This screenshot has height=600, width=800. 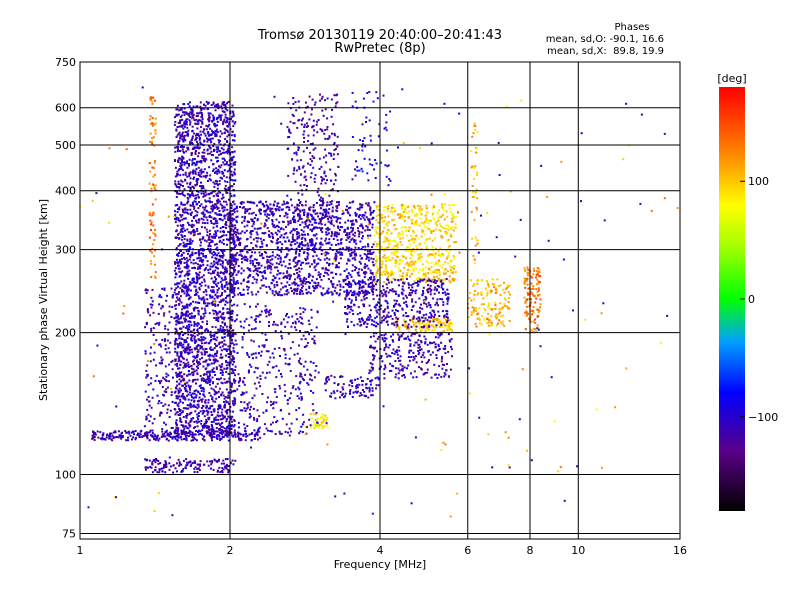 I want to click on point-cluster, so click(x=190, y=466).